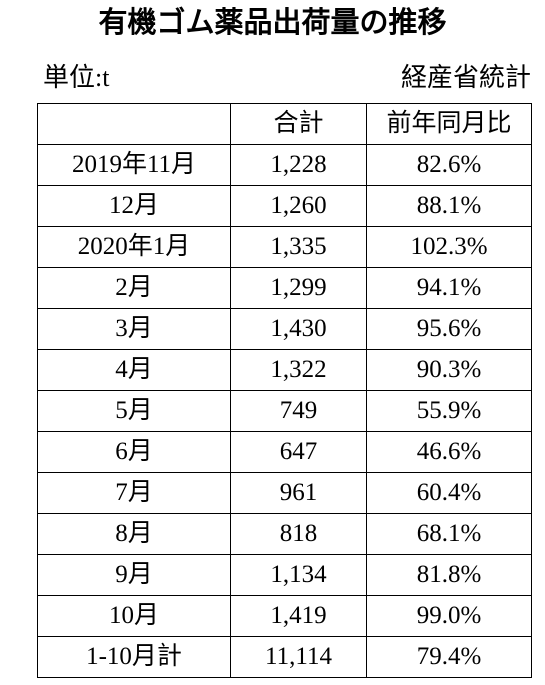  I want to click on data-row: 7月 961 60.4%, so click(284, 493).